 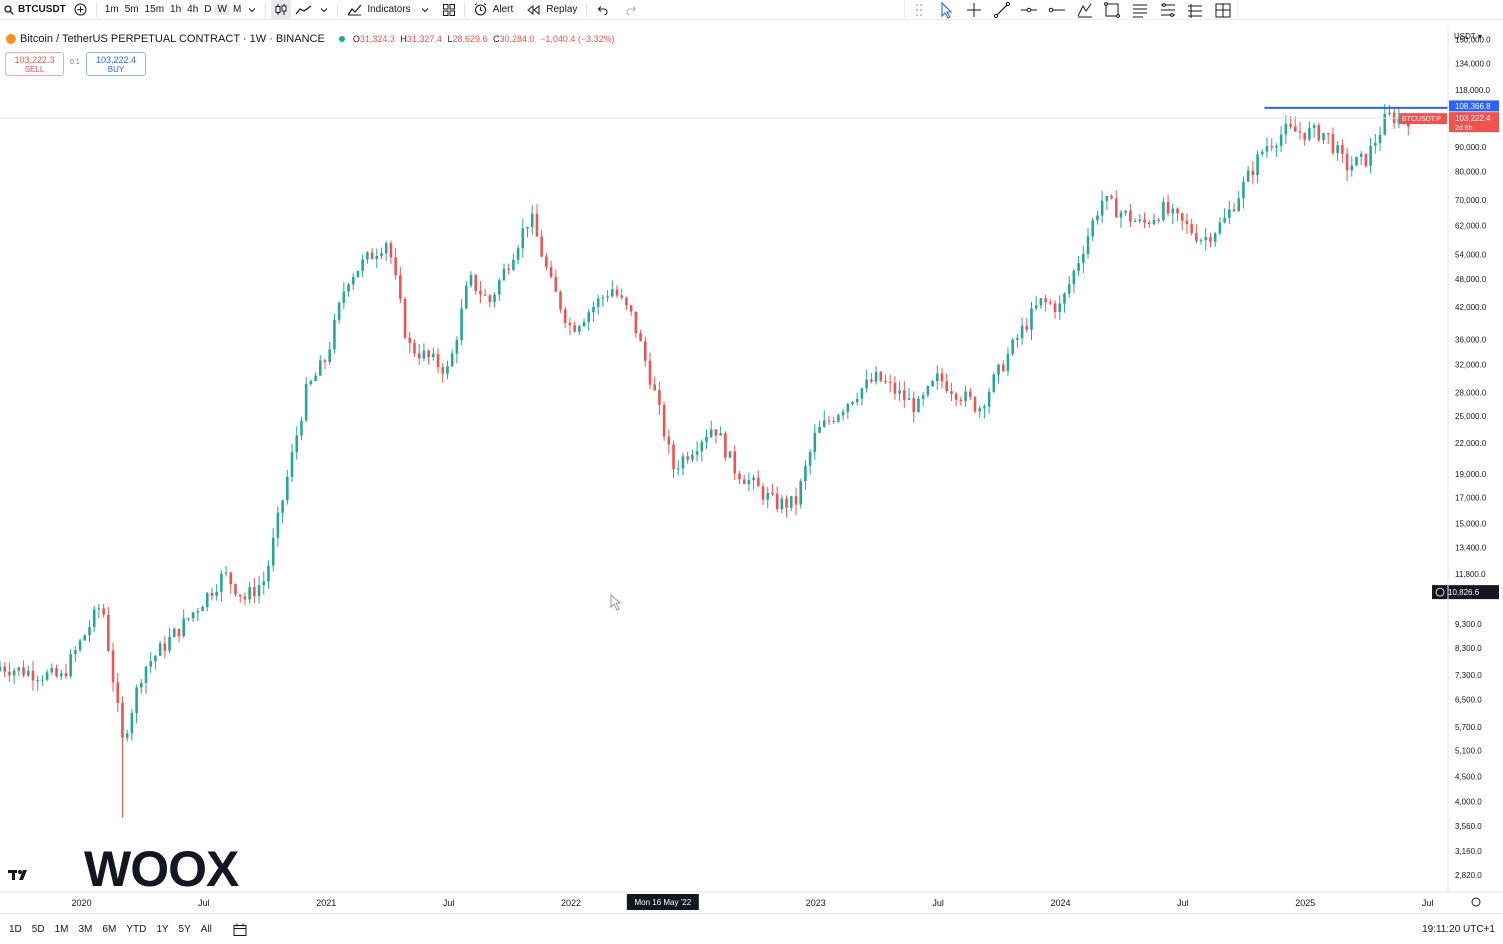 I want to click on symbol-search: BTCUSDT, so click(x=35, y=10).